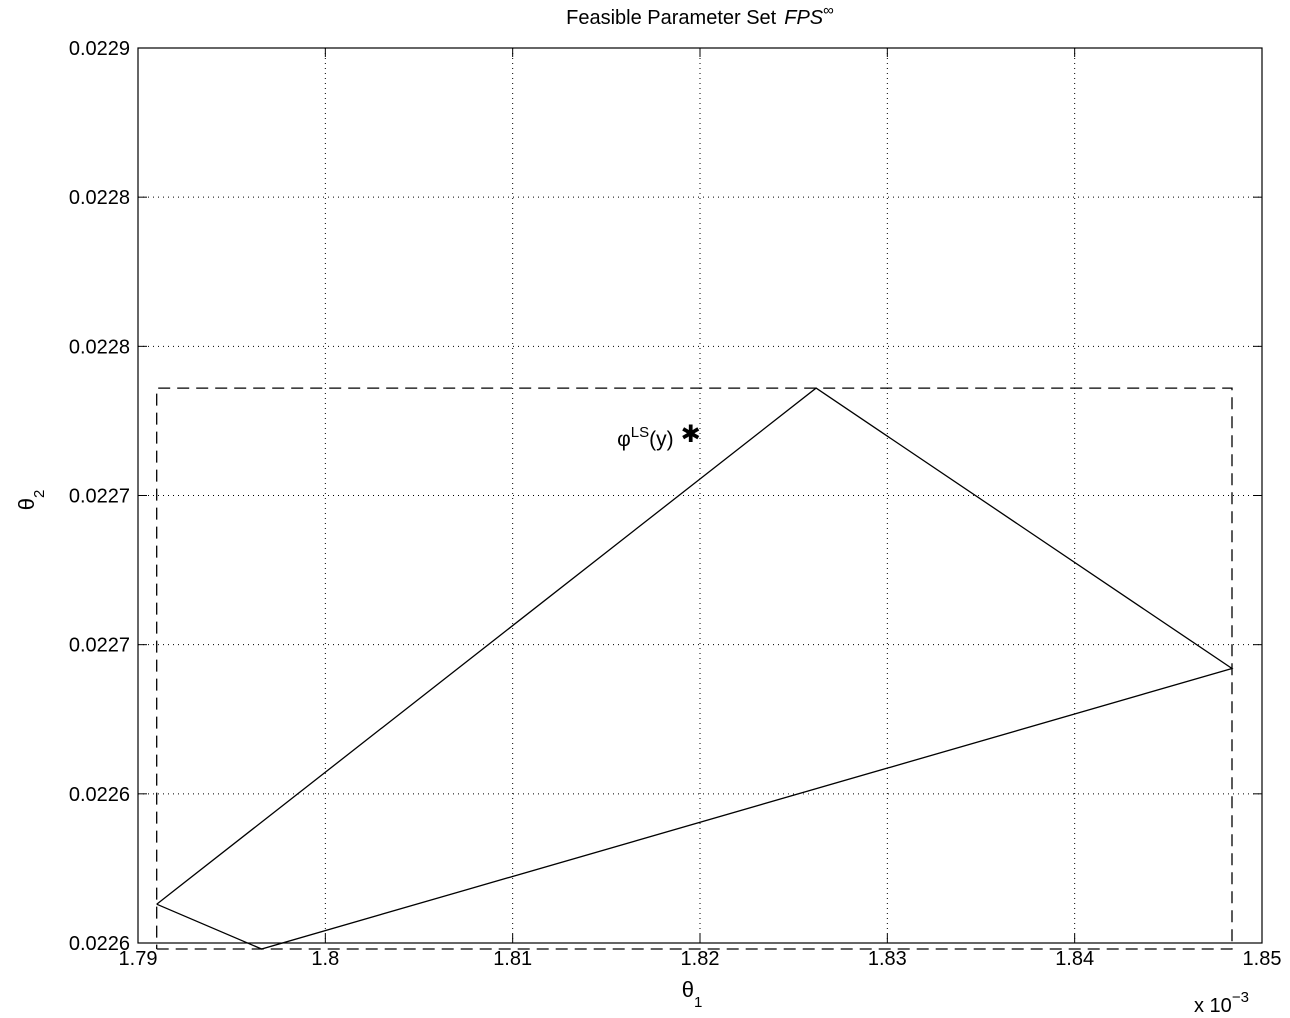 The width and height of the screenshot is (1290, 1018). What do you see at coordinates (828, 10) in the screenshot?
I see `chart-title-superscript: ∞` at bounding box center [828, 10].